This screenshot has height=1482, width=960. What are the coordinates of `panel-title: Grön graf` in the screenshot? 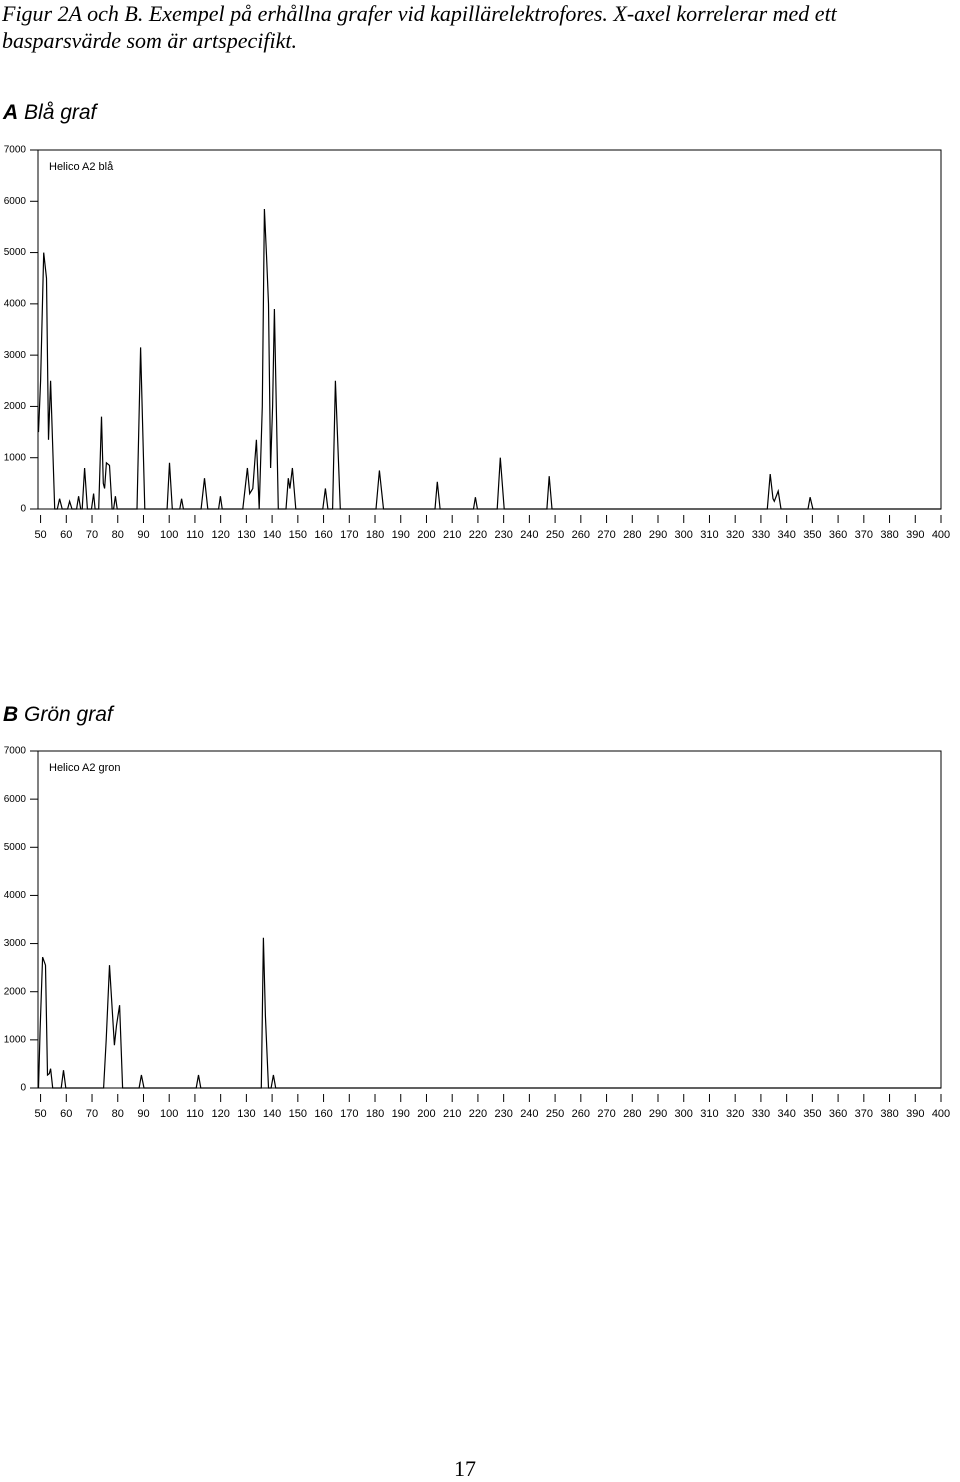 It's located at (68, 714).